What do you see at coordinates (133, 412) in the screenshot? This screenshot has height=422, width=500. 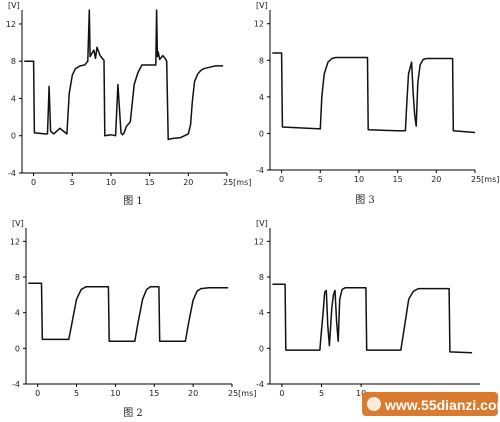 I see `figure-caption: 图 2` at bounding box center [133, 412].